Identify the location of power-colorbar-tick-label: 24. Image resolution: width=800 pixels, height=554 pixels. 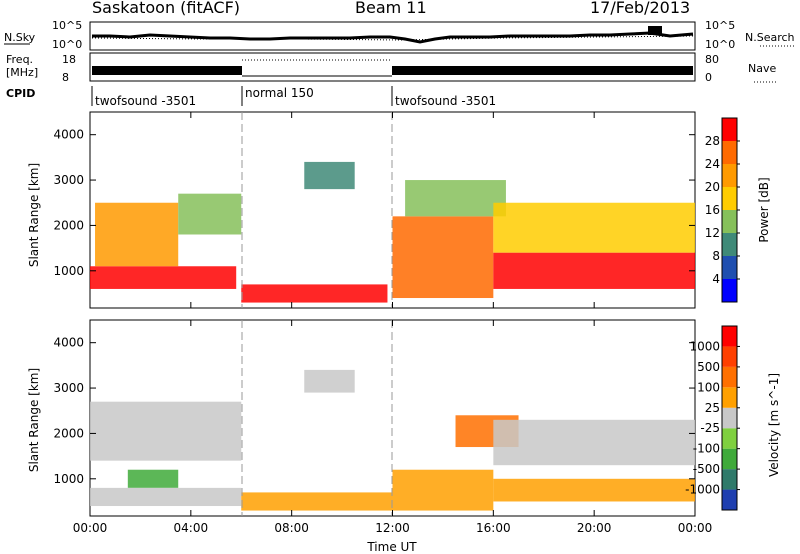
(712, 164).